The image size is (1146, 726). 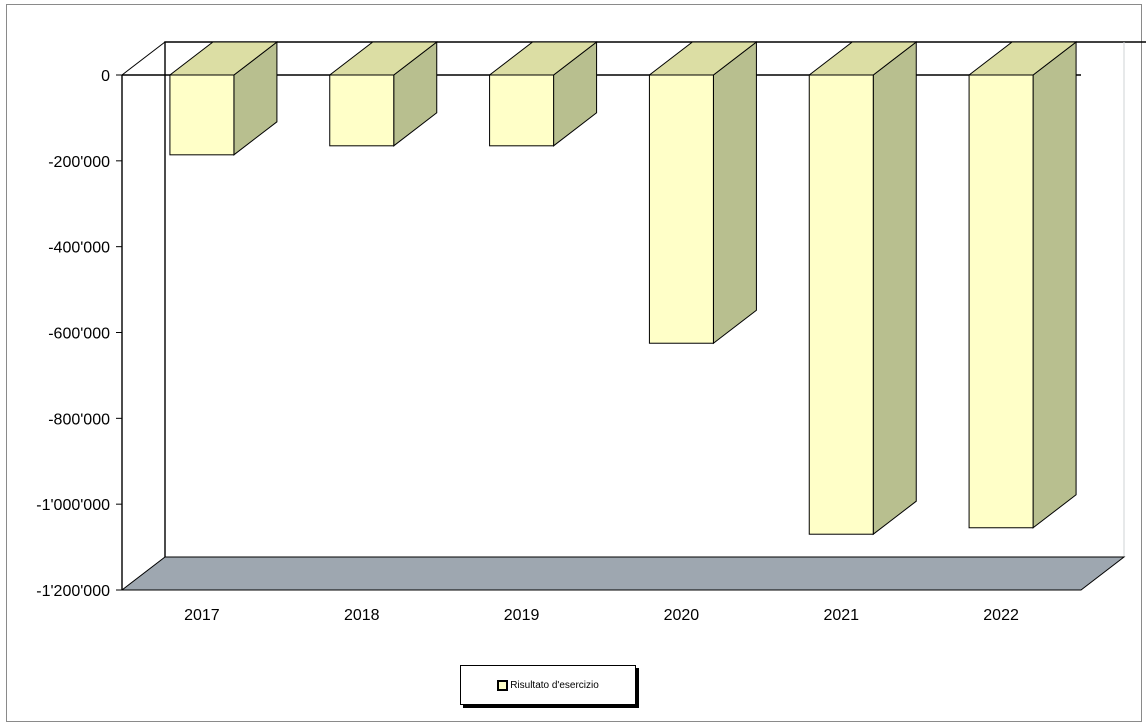 I want to click on bar-2017, so click(x=223, y=98).